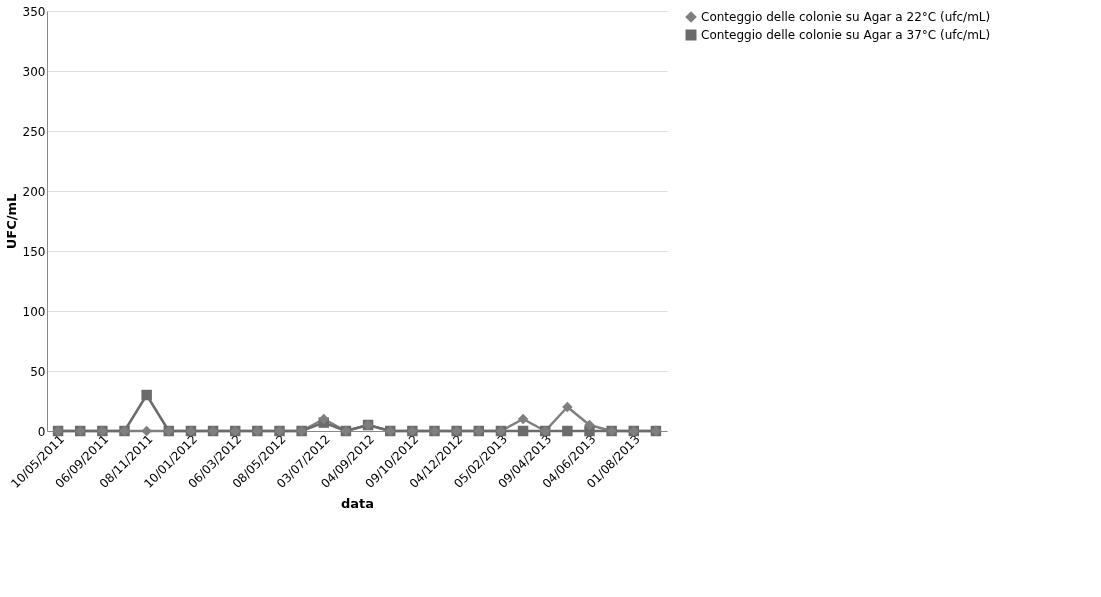  I want to click on legend-label: Conteggio delle colonie su Agar a 22°C (ufc/mL), so click(846, 17).